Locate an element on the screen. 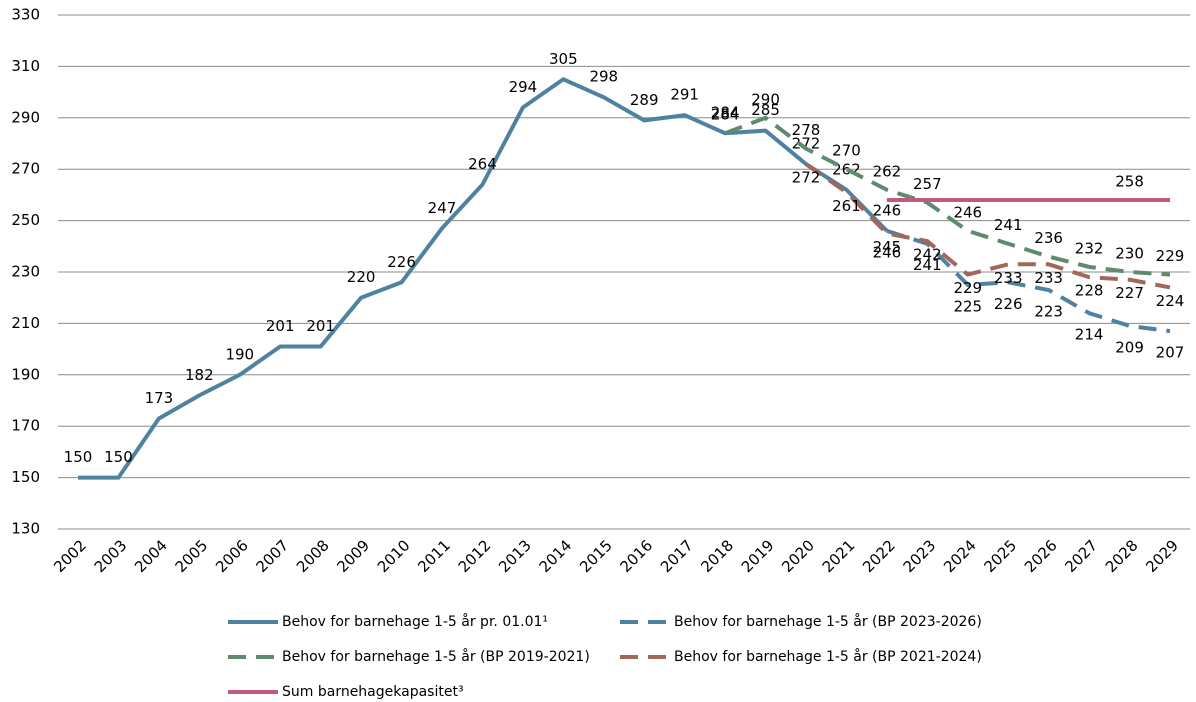 This screenshot has width=1196, height=702. x-tick-label: 2020 is located at coordinates (798, 556).